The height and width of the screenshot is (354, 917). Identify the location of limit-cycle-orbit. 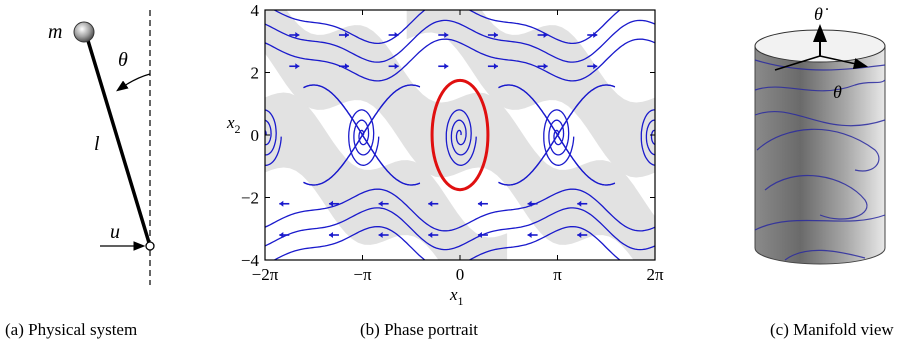
(460, 135).